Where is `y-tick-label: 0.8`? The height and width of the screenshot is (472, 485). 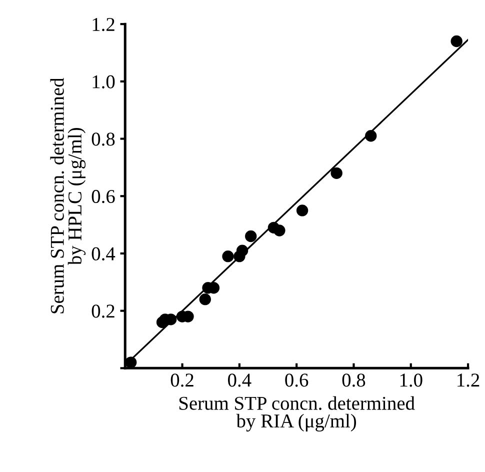 y-tick-label: 0.8 is located at coordinates (103, 139).